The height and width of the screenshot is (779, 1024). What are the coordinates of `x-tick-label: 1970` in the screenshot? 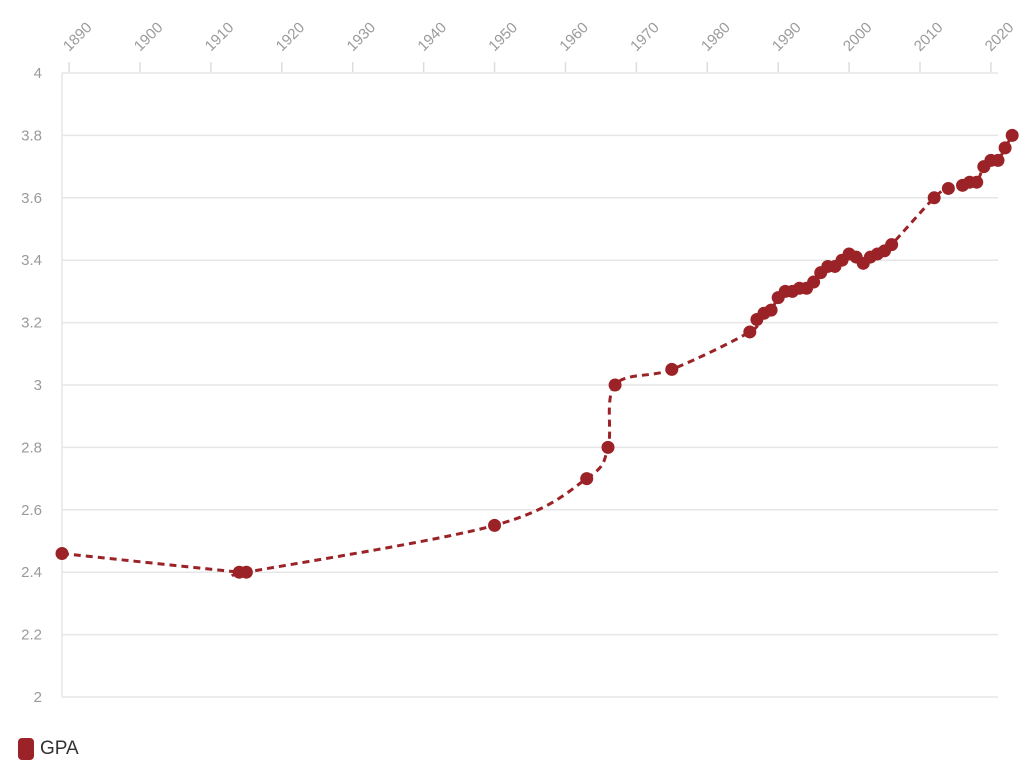 It's located at (645, 37).